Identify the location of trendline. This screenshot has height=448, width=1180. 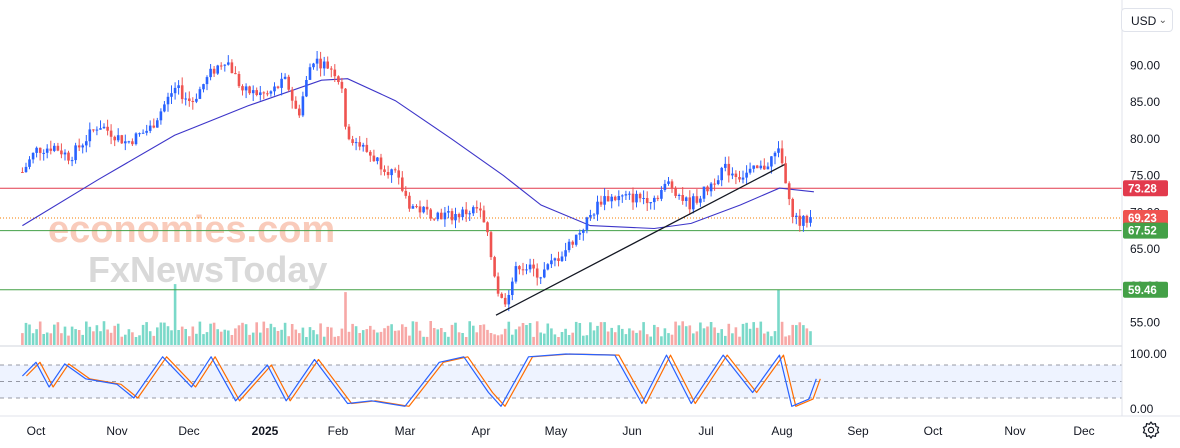
(640, 240).